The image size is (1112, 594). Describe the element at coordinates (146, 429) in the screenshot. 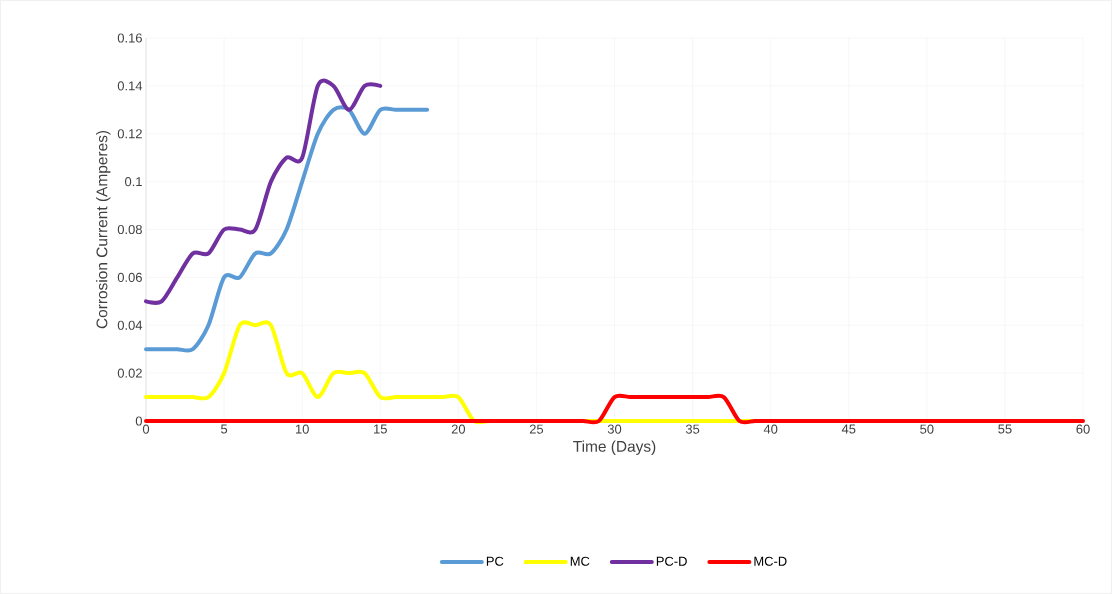

I see `x-tick-label: 0` at that location.